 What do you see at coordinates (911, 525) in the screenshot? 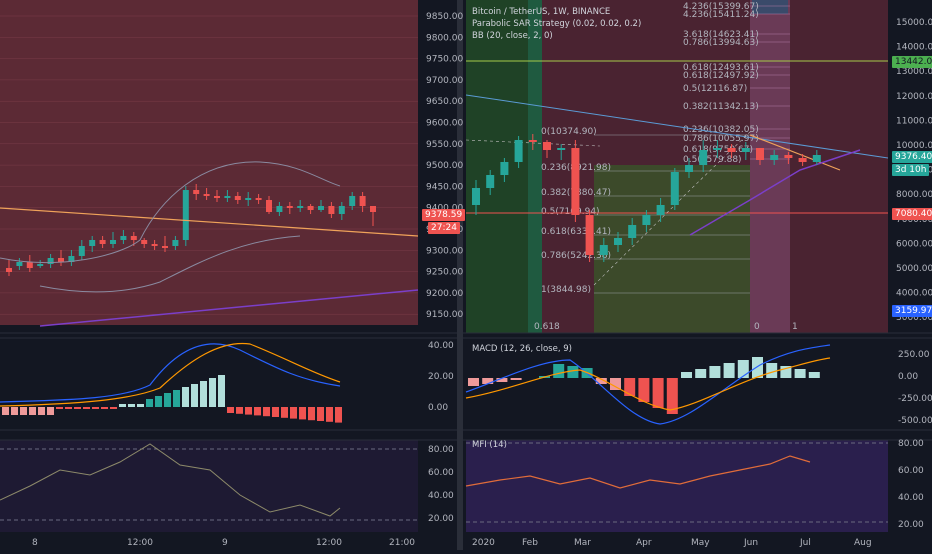
I see `right-mfi-tick: 20.00` at bounding box center [911, 525].